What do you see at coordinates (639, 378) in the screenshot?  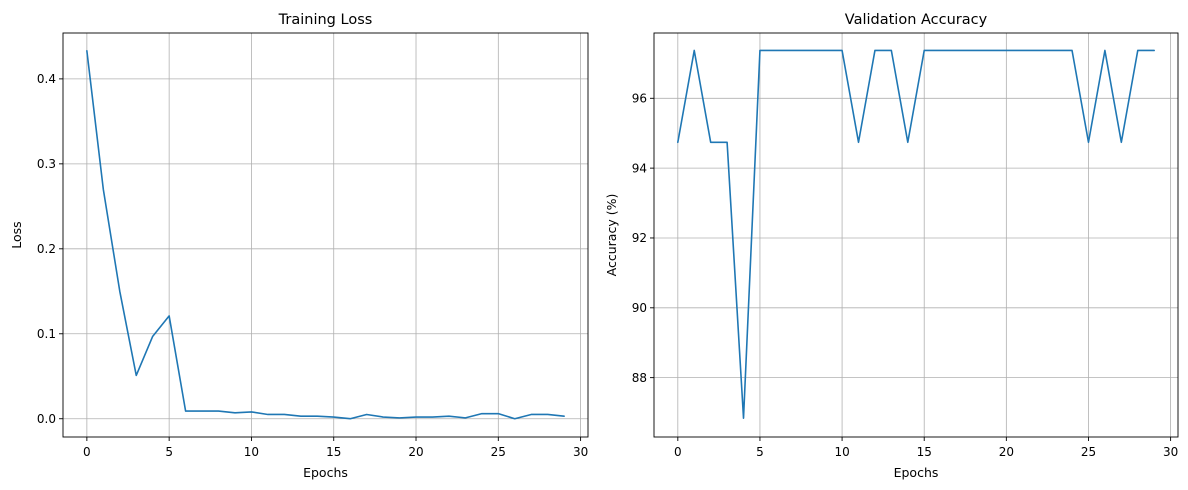 I see `validation-accuracy-y-tick-label: 88` at bounding box center [639, 378].